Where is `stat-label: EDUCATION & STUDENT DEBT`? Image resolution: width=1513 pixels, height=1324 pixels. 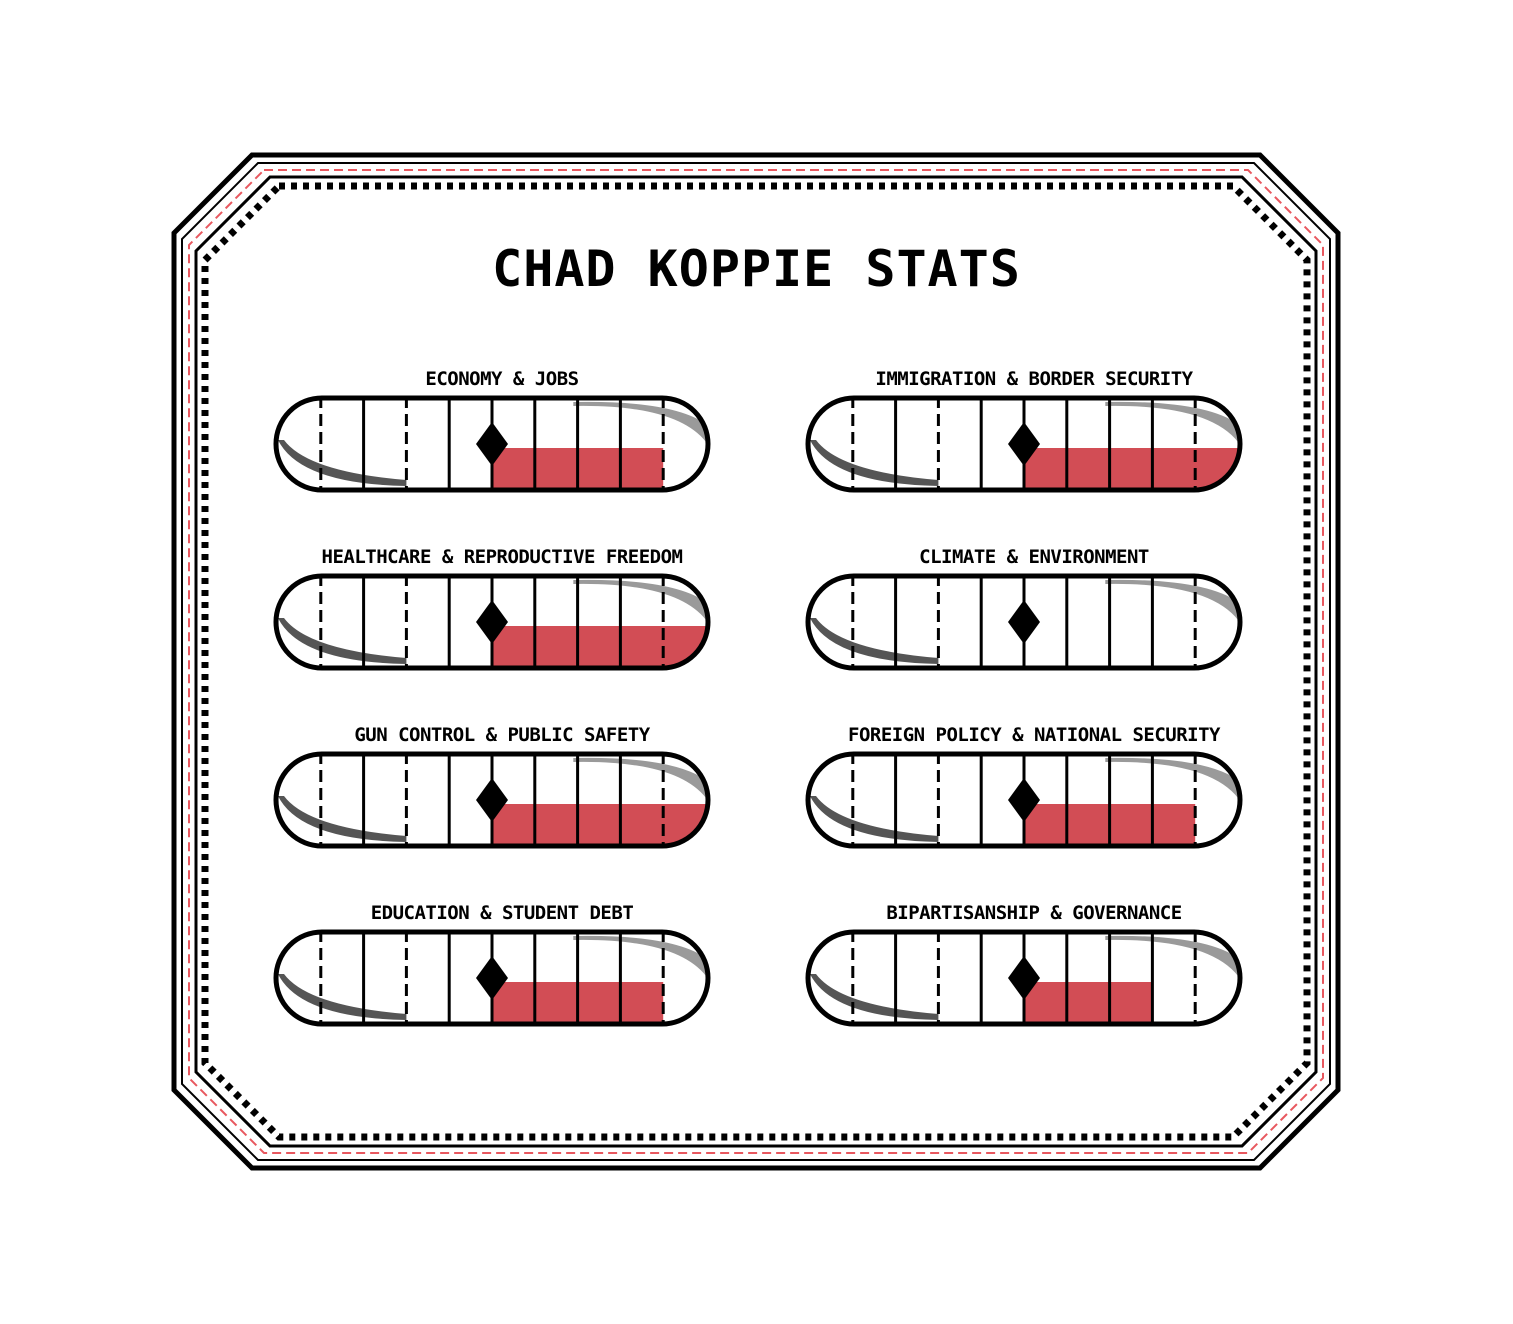
stat-label: EDUCATION & STUDENT DEBT is located at coordinates (502, 913).